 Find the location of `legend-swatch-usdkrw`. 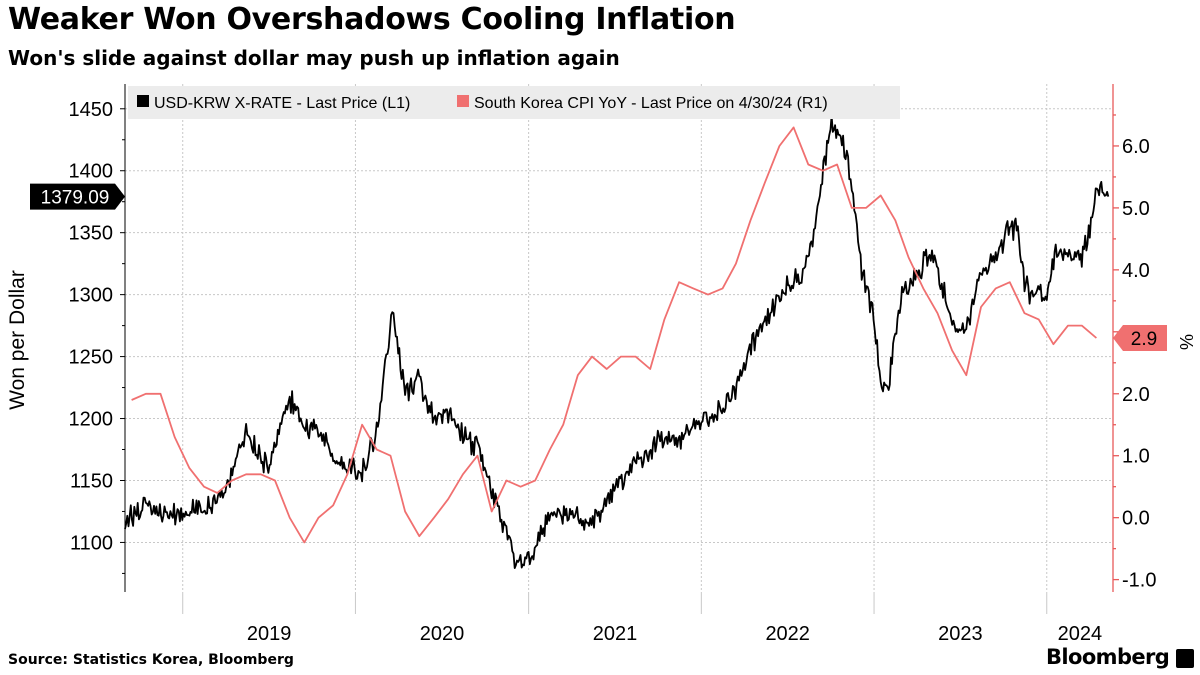

legend-swatch-usdkrw is located at coordinates (143, 101).